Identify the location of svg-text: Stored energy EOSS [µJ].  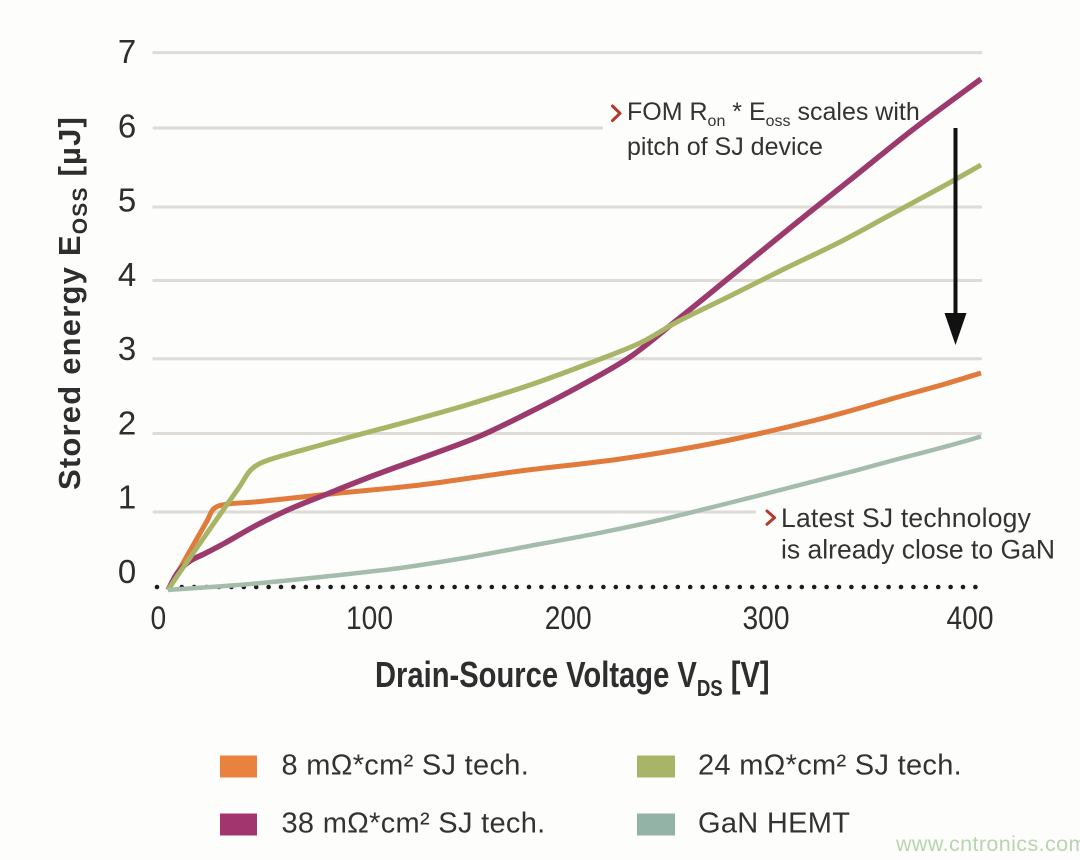
(72, 303).